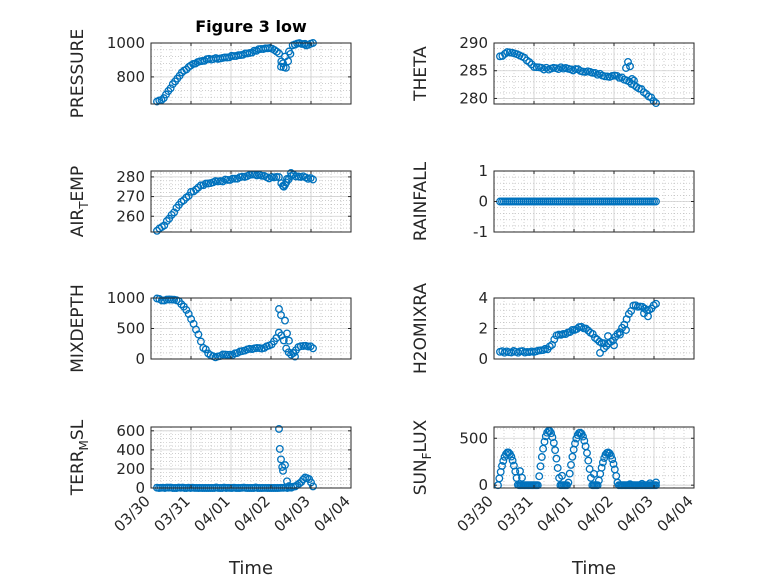 The image size is (778, 583). Describe the element at coordinates (130, 469) in the screenshot. I see `y-tick-label: 200` at that location.